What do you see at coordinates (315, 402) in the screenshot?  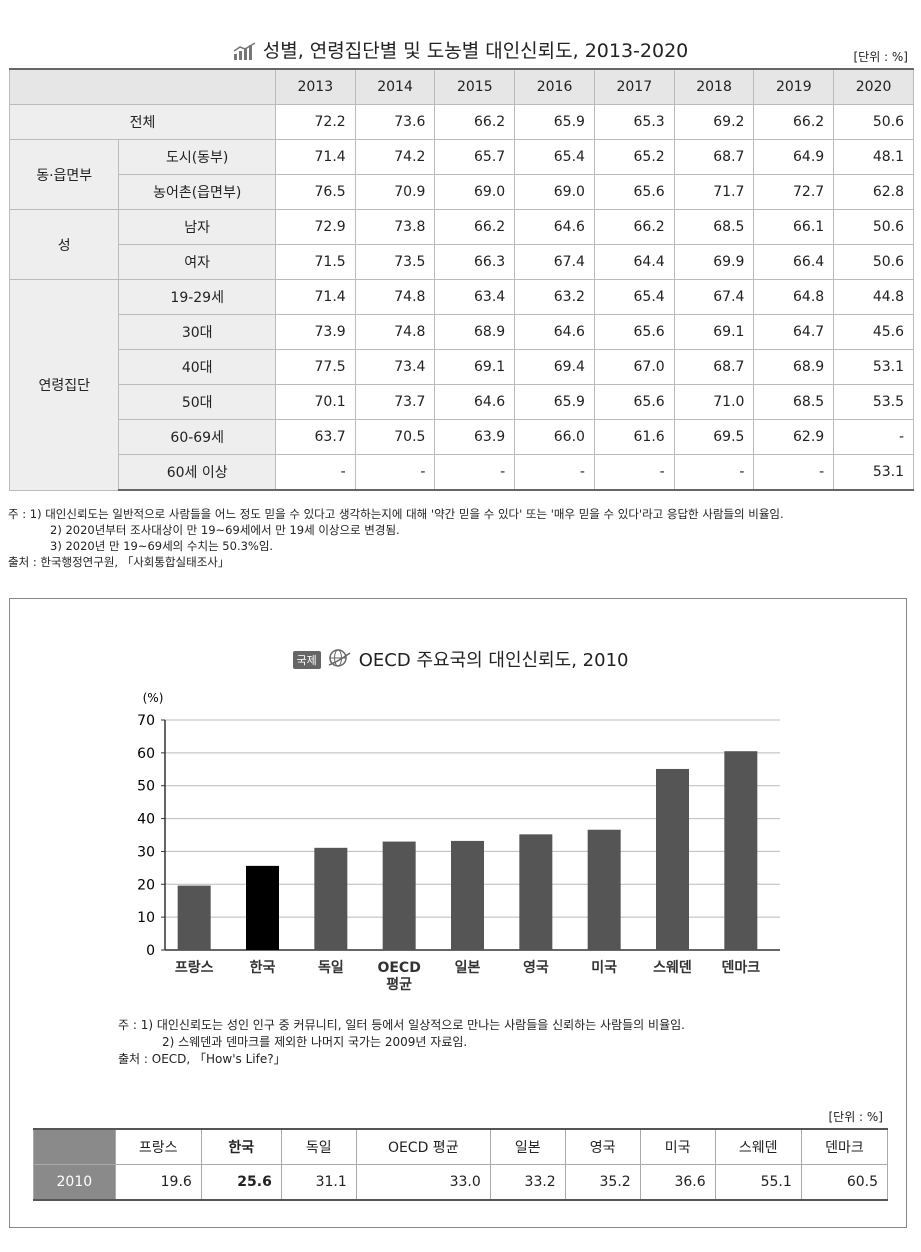 I see `table-cell: 70.1` at bounding box center [315, 402].